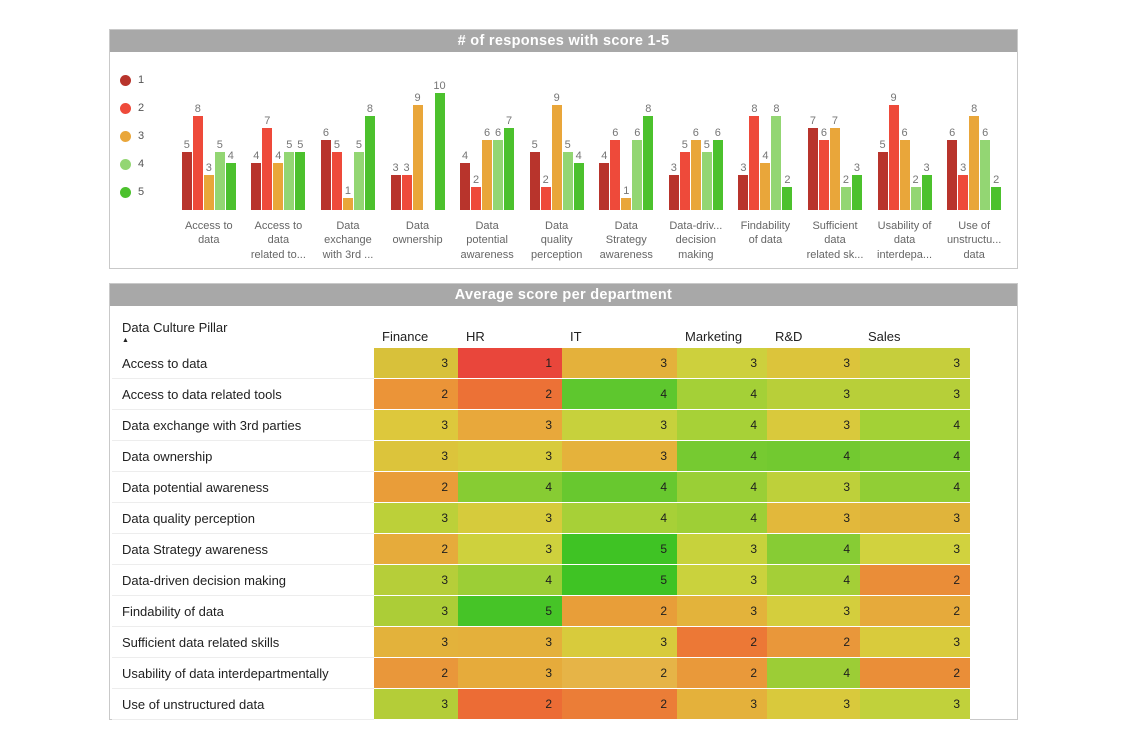 The width and height of the screenshot is (1125, 750). What do you see at coordinates (884, 336) in the screenshot?
I see `column-header-sales: Sales` at bounding box center [884, 336].